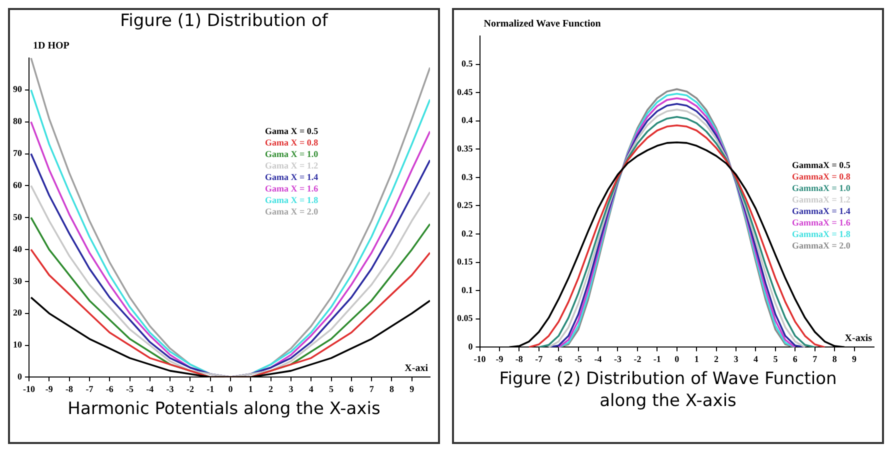 Image resolution: width=893 pixels, height=457 pixels. What do you see at coordinates (468, 289) in the screenshot?
I see `y-tick-label: 0.1` at bounding box center [468, 289].